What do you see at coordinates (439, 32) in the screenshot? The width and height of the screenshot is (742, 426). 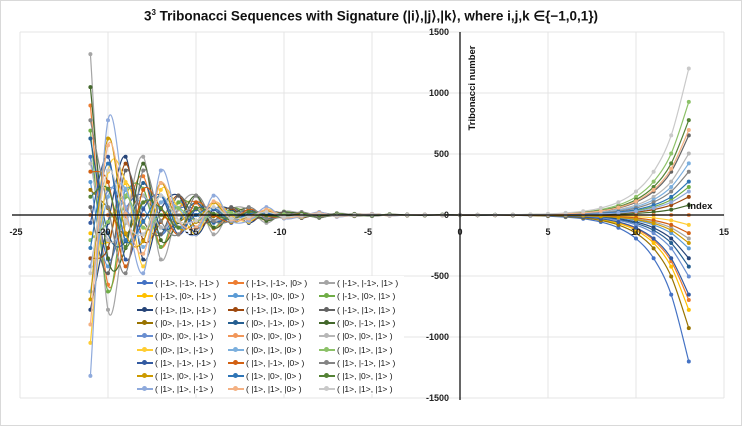 I see `y-tick-label: 1500` at bounding box center [439, 32].